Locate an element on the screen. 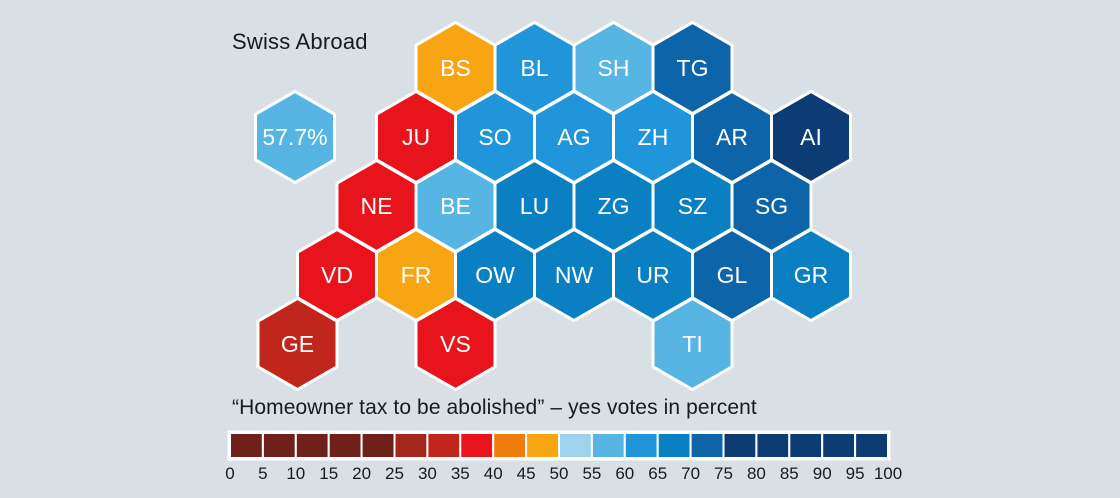 This screenshot has height=498, width=1120. legend-swatch-40–45 is located at coordinates (510, 445).